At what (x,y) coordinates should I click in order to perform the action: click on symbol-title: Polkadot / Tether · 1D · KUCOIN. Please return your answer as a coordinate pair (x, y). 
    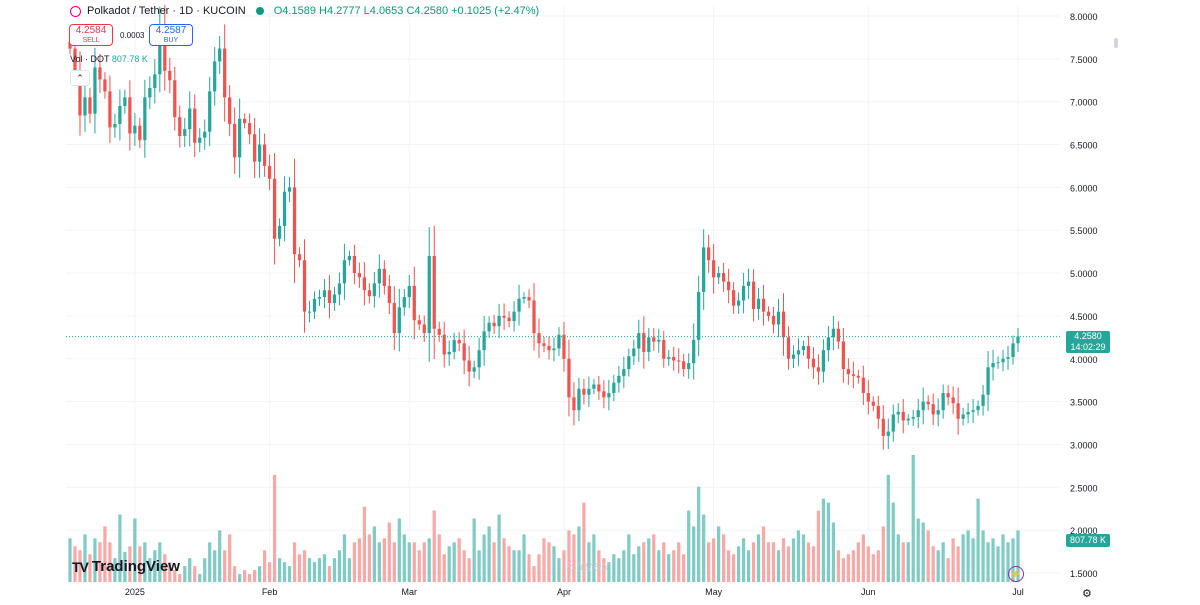
    Looking at the image, I should click on (166, 11).